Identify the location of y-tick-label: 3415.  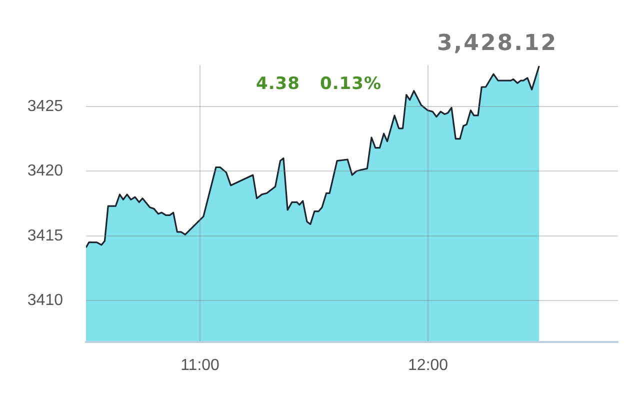
(45, 235).